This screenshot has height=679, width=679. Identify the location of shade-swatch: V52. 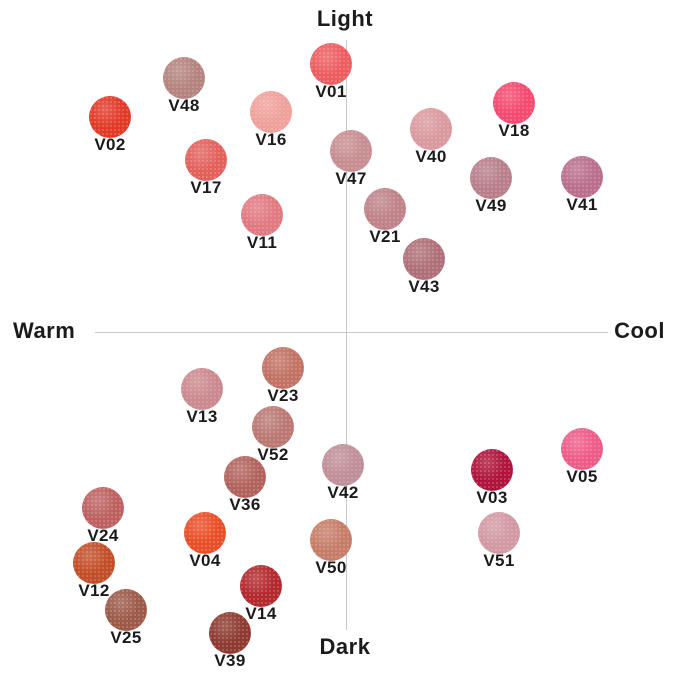
(273, 435).